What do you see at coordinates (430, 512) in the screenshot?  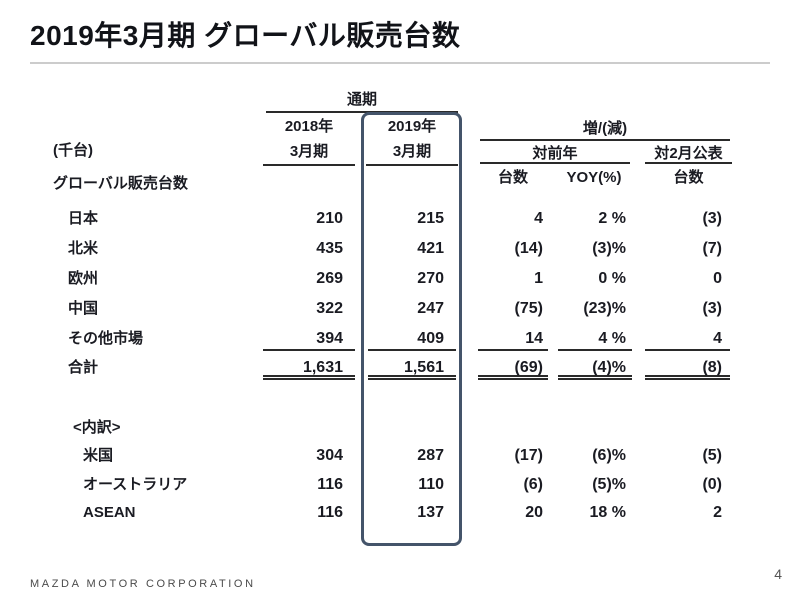 I see `cell-fy2019: 137` at bounding box center [430, 512].